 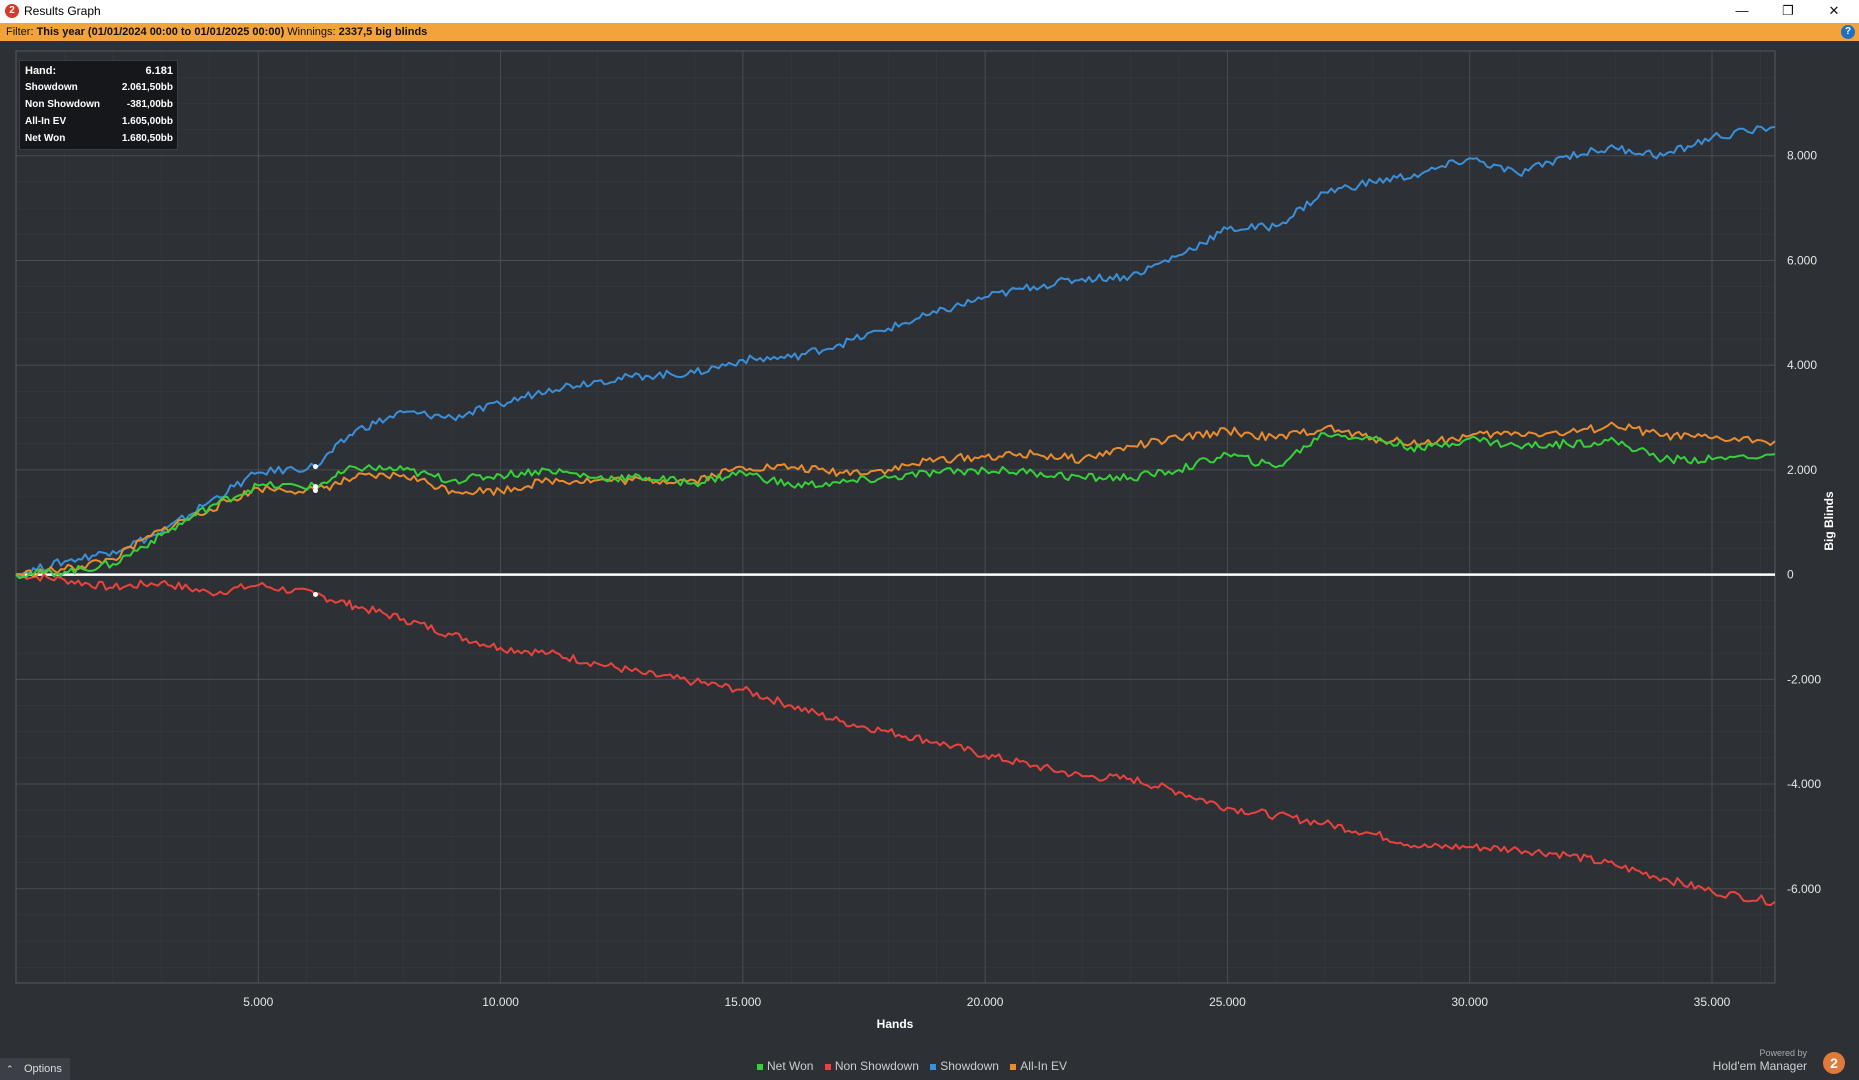 What do you see at coordinates (790, 1066) in the screenshot?
I see `legend-label: Net Won` at bounding box center [790, 1066].